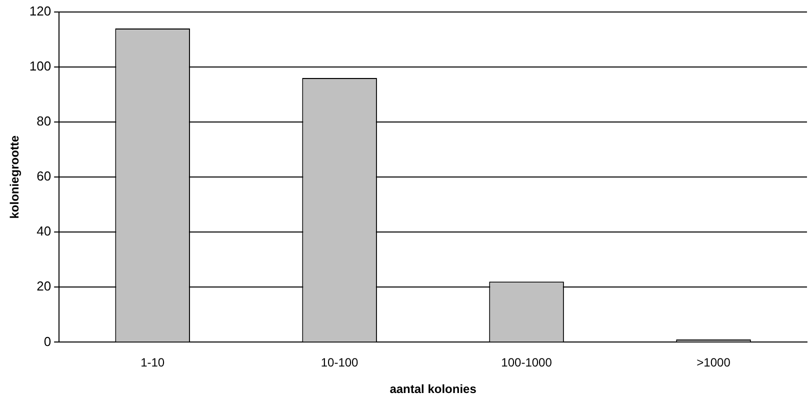 This screenshot has height=405, width=809. Describe the element at coordinates (44, 231) in the screenshot. I see `y-tick-label: 40` at that location.